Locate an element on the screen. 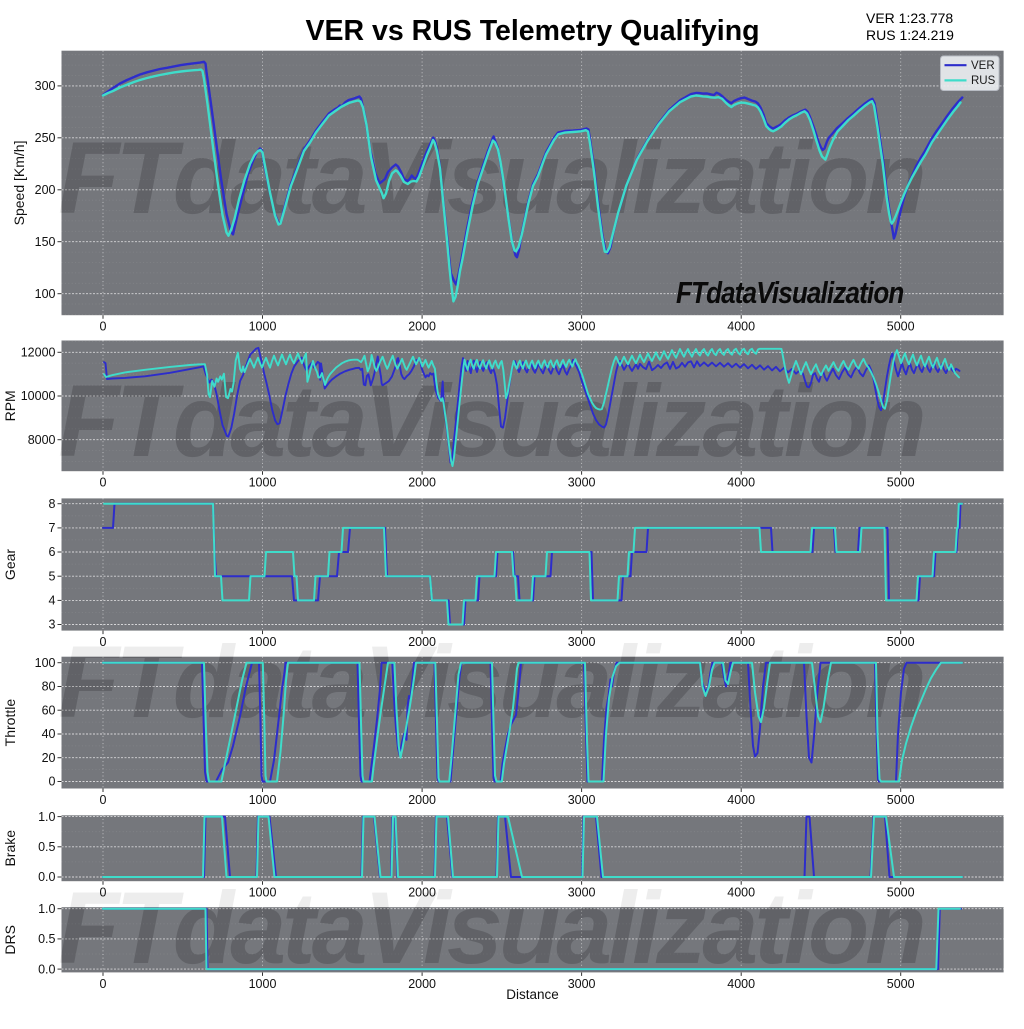  svg-text: 6 is located at coordinates (52, 552).